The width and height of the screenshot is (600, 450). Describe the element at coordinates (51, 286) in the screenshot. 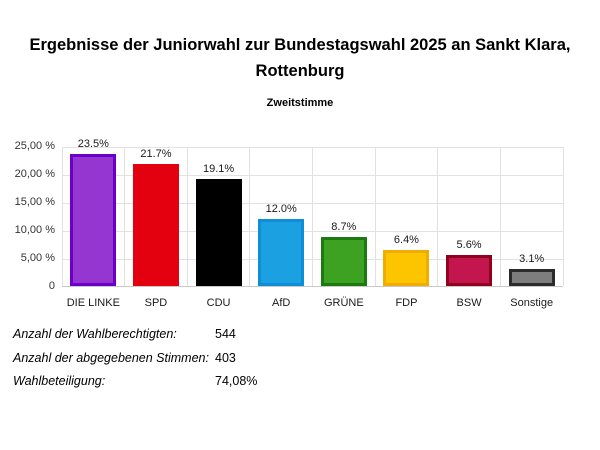

I see `y-axis-tick-label: 0` at that location.